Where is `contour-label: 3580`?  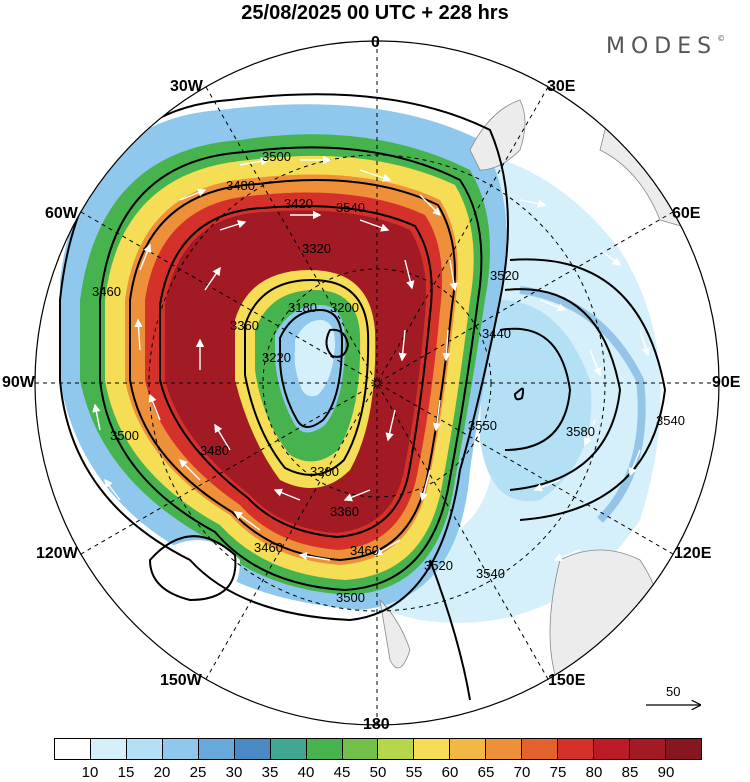 contour-label: 3580 is located at coordinates (580, 431).